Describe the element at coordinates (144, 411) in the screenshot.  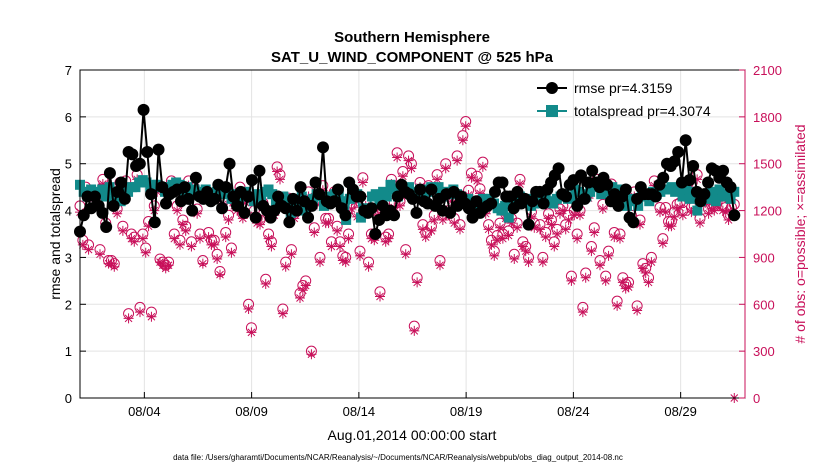
I see `x-tick-label: 08/04` at that location.